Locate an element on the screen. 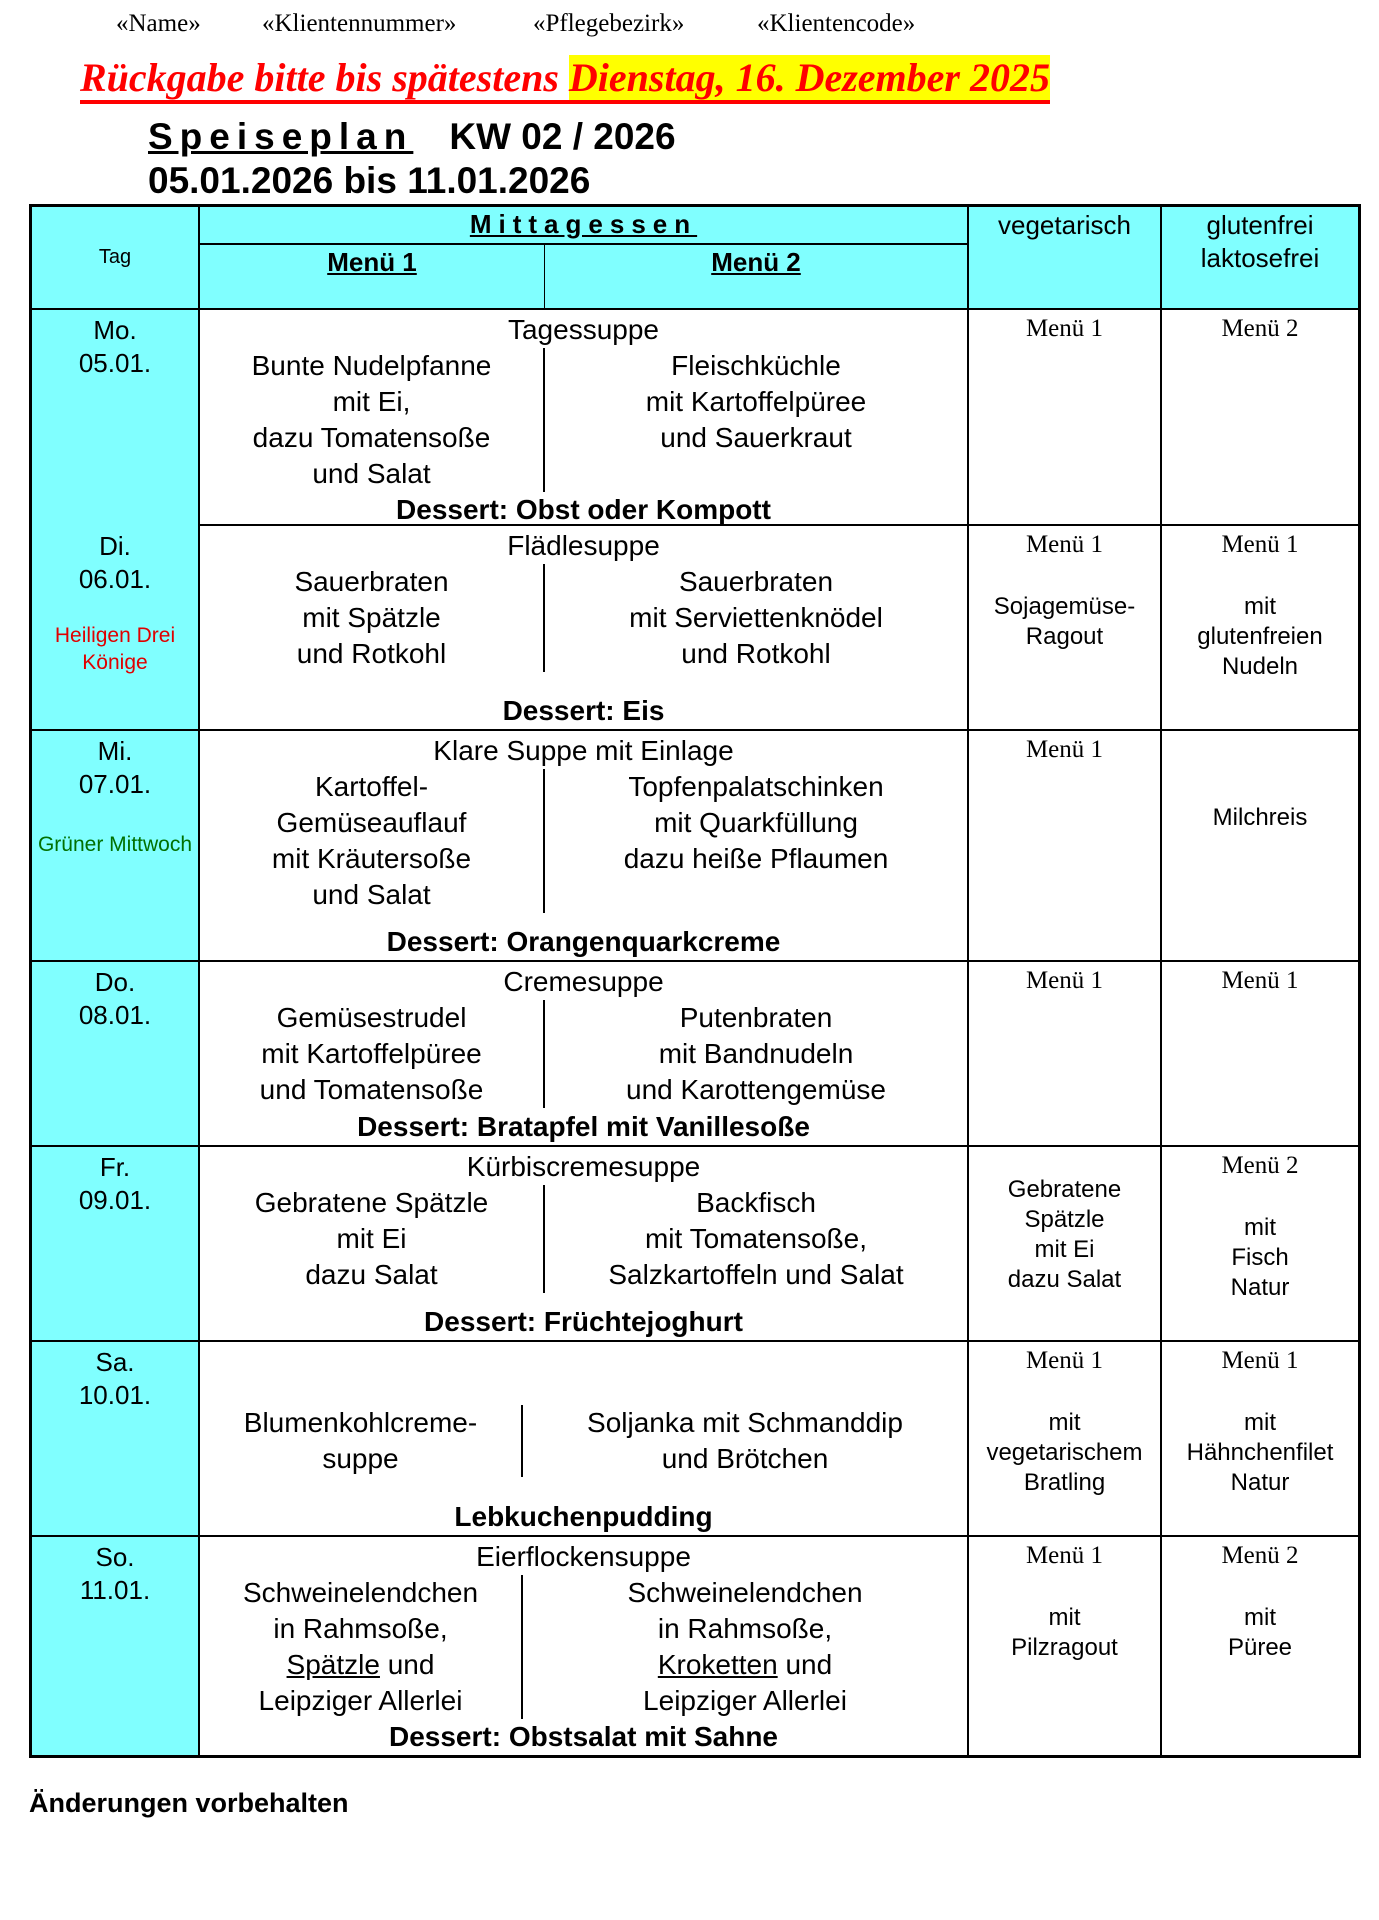  glutenfree-cell: Menü 2 mit Püree is located at coordinates (1260, 1646).